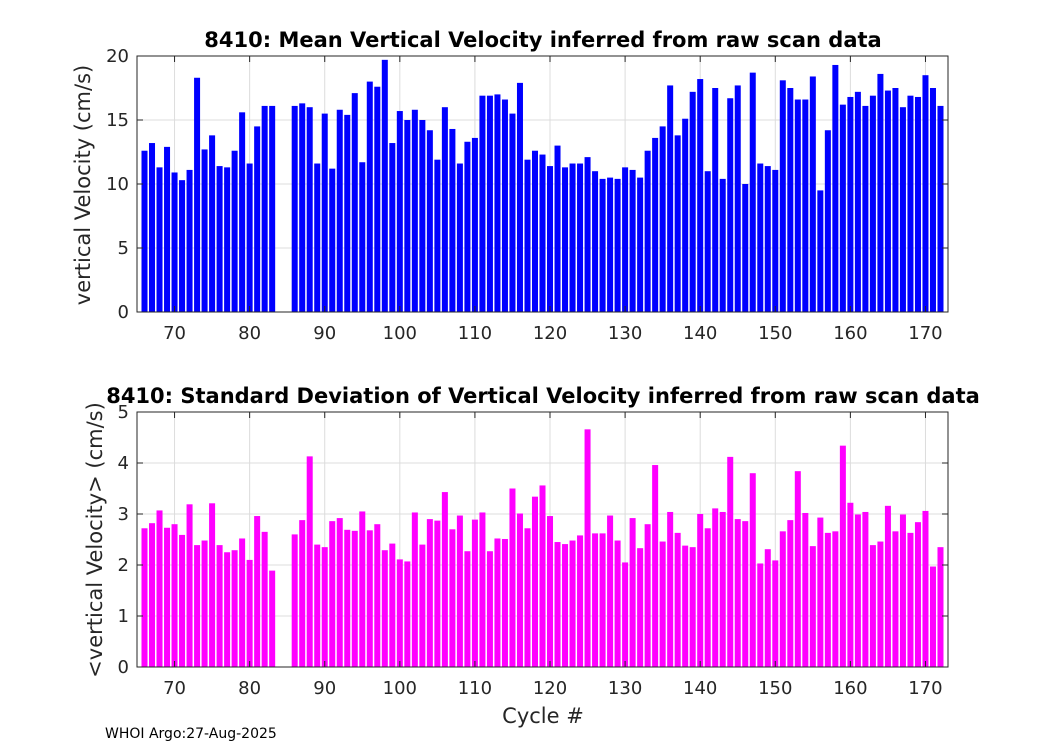 The width and height of the screenshot is (1050, 750). Describe the element at coordinates (83, 185) in the screenshot. I see `y-axis-label: vertical Velocity (cm/s)` at that location.